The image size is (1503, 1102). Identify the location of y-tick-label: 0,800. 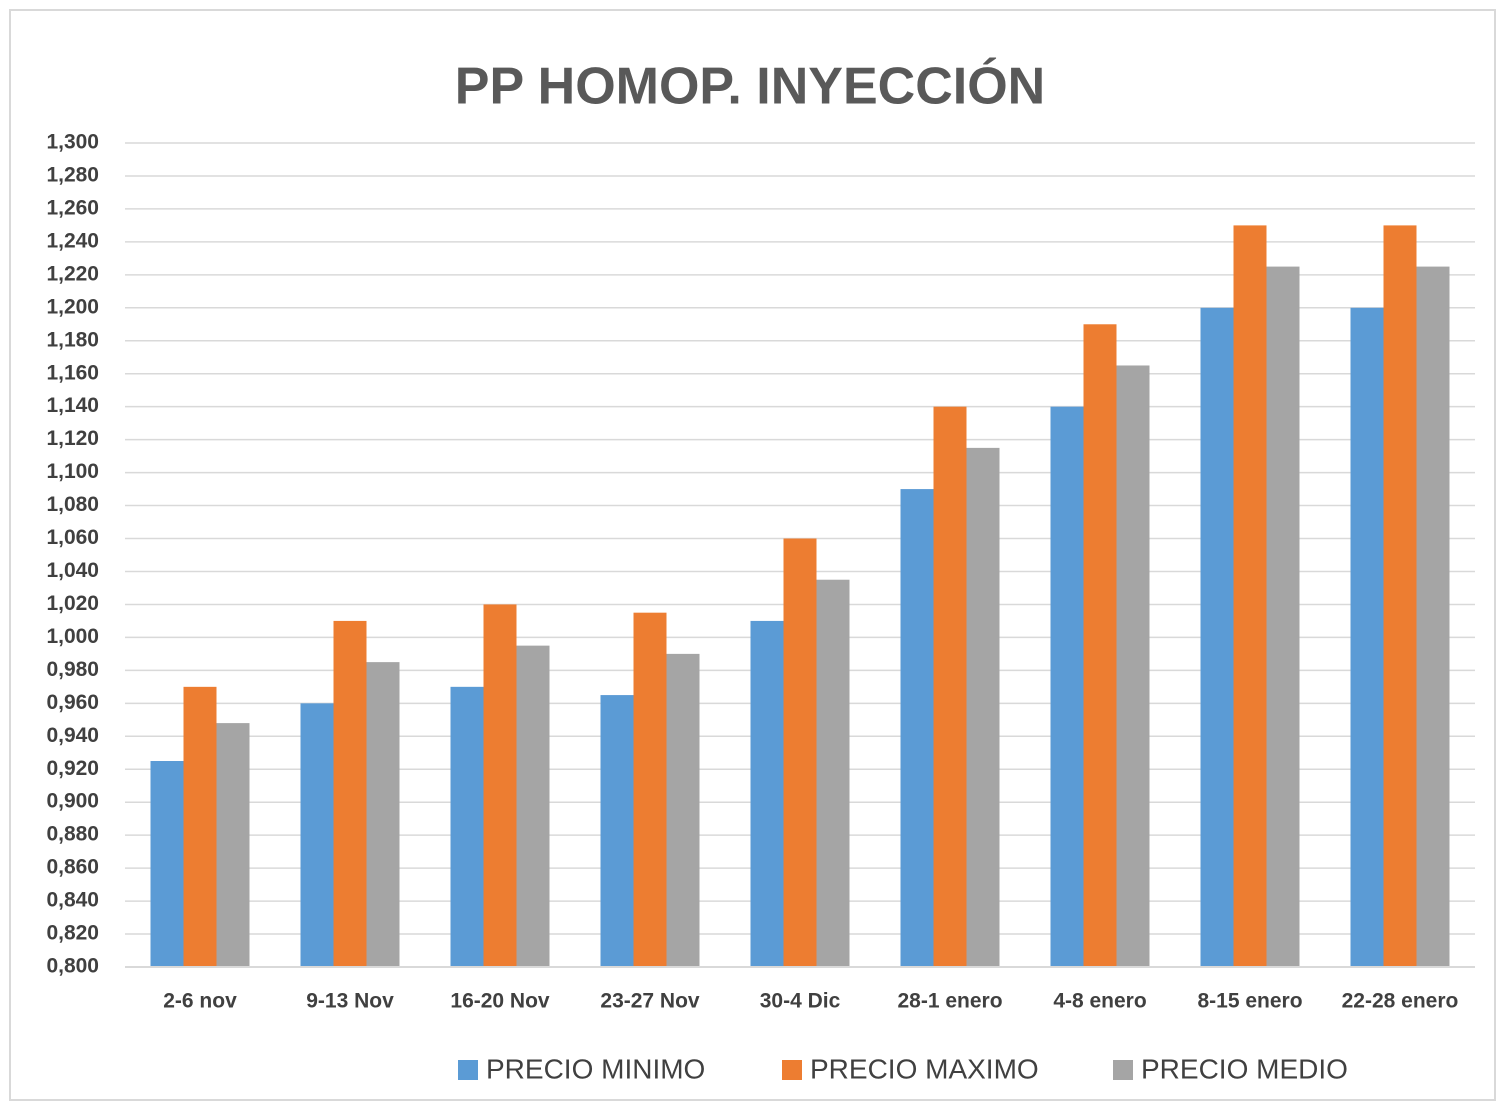
(72, 966).